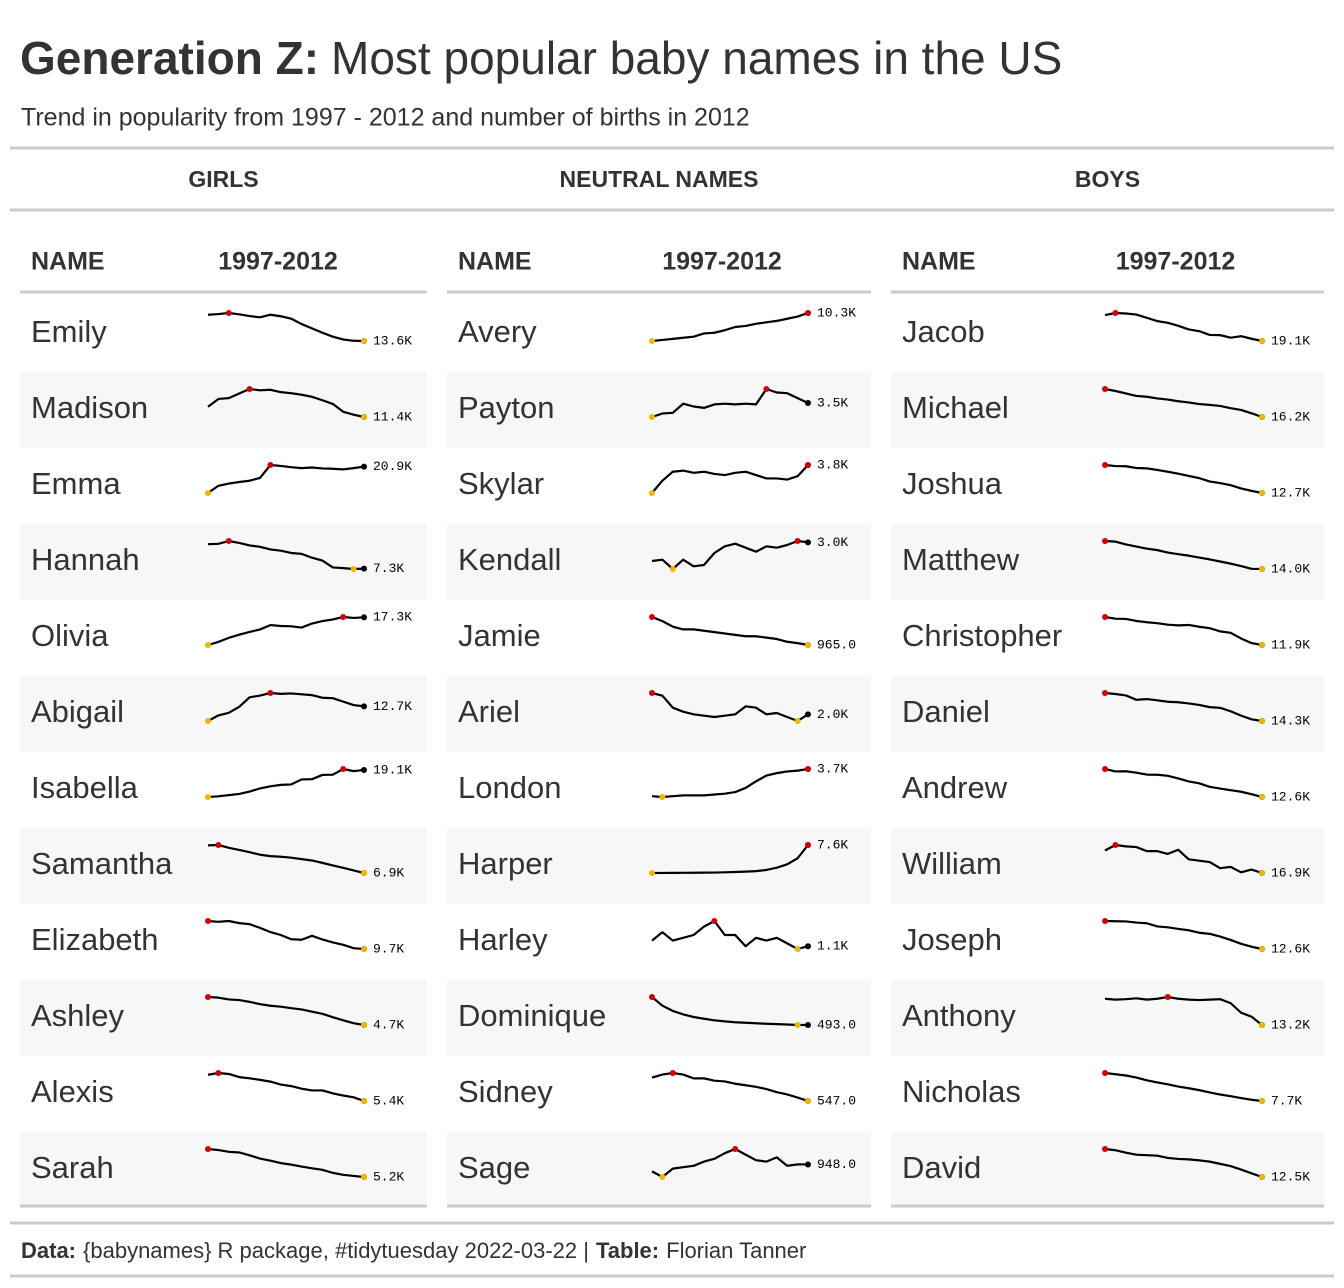  I want to click on group-heading: GIRLS, so click(223, 179).